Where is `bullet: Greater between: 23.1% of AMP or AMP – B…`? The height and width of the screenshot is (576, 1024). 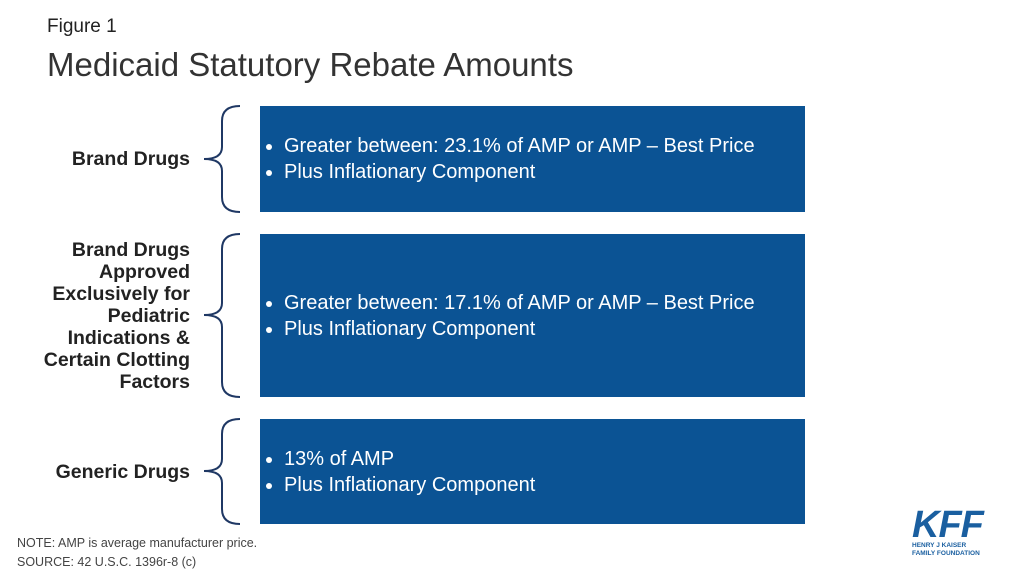
bullet: Greater between: 23.1% of AMP or AMP – B… is located at coordinates (519, 146).